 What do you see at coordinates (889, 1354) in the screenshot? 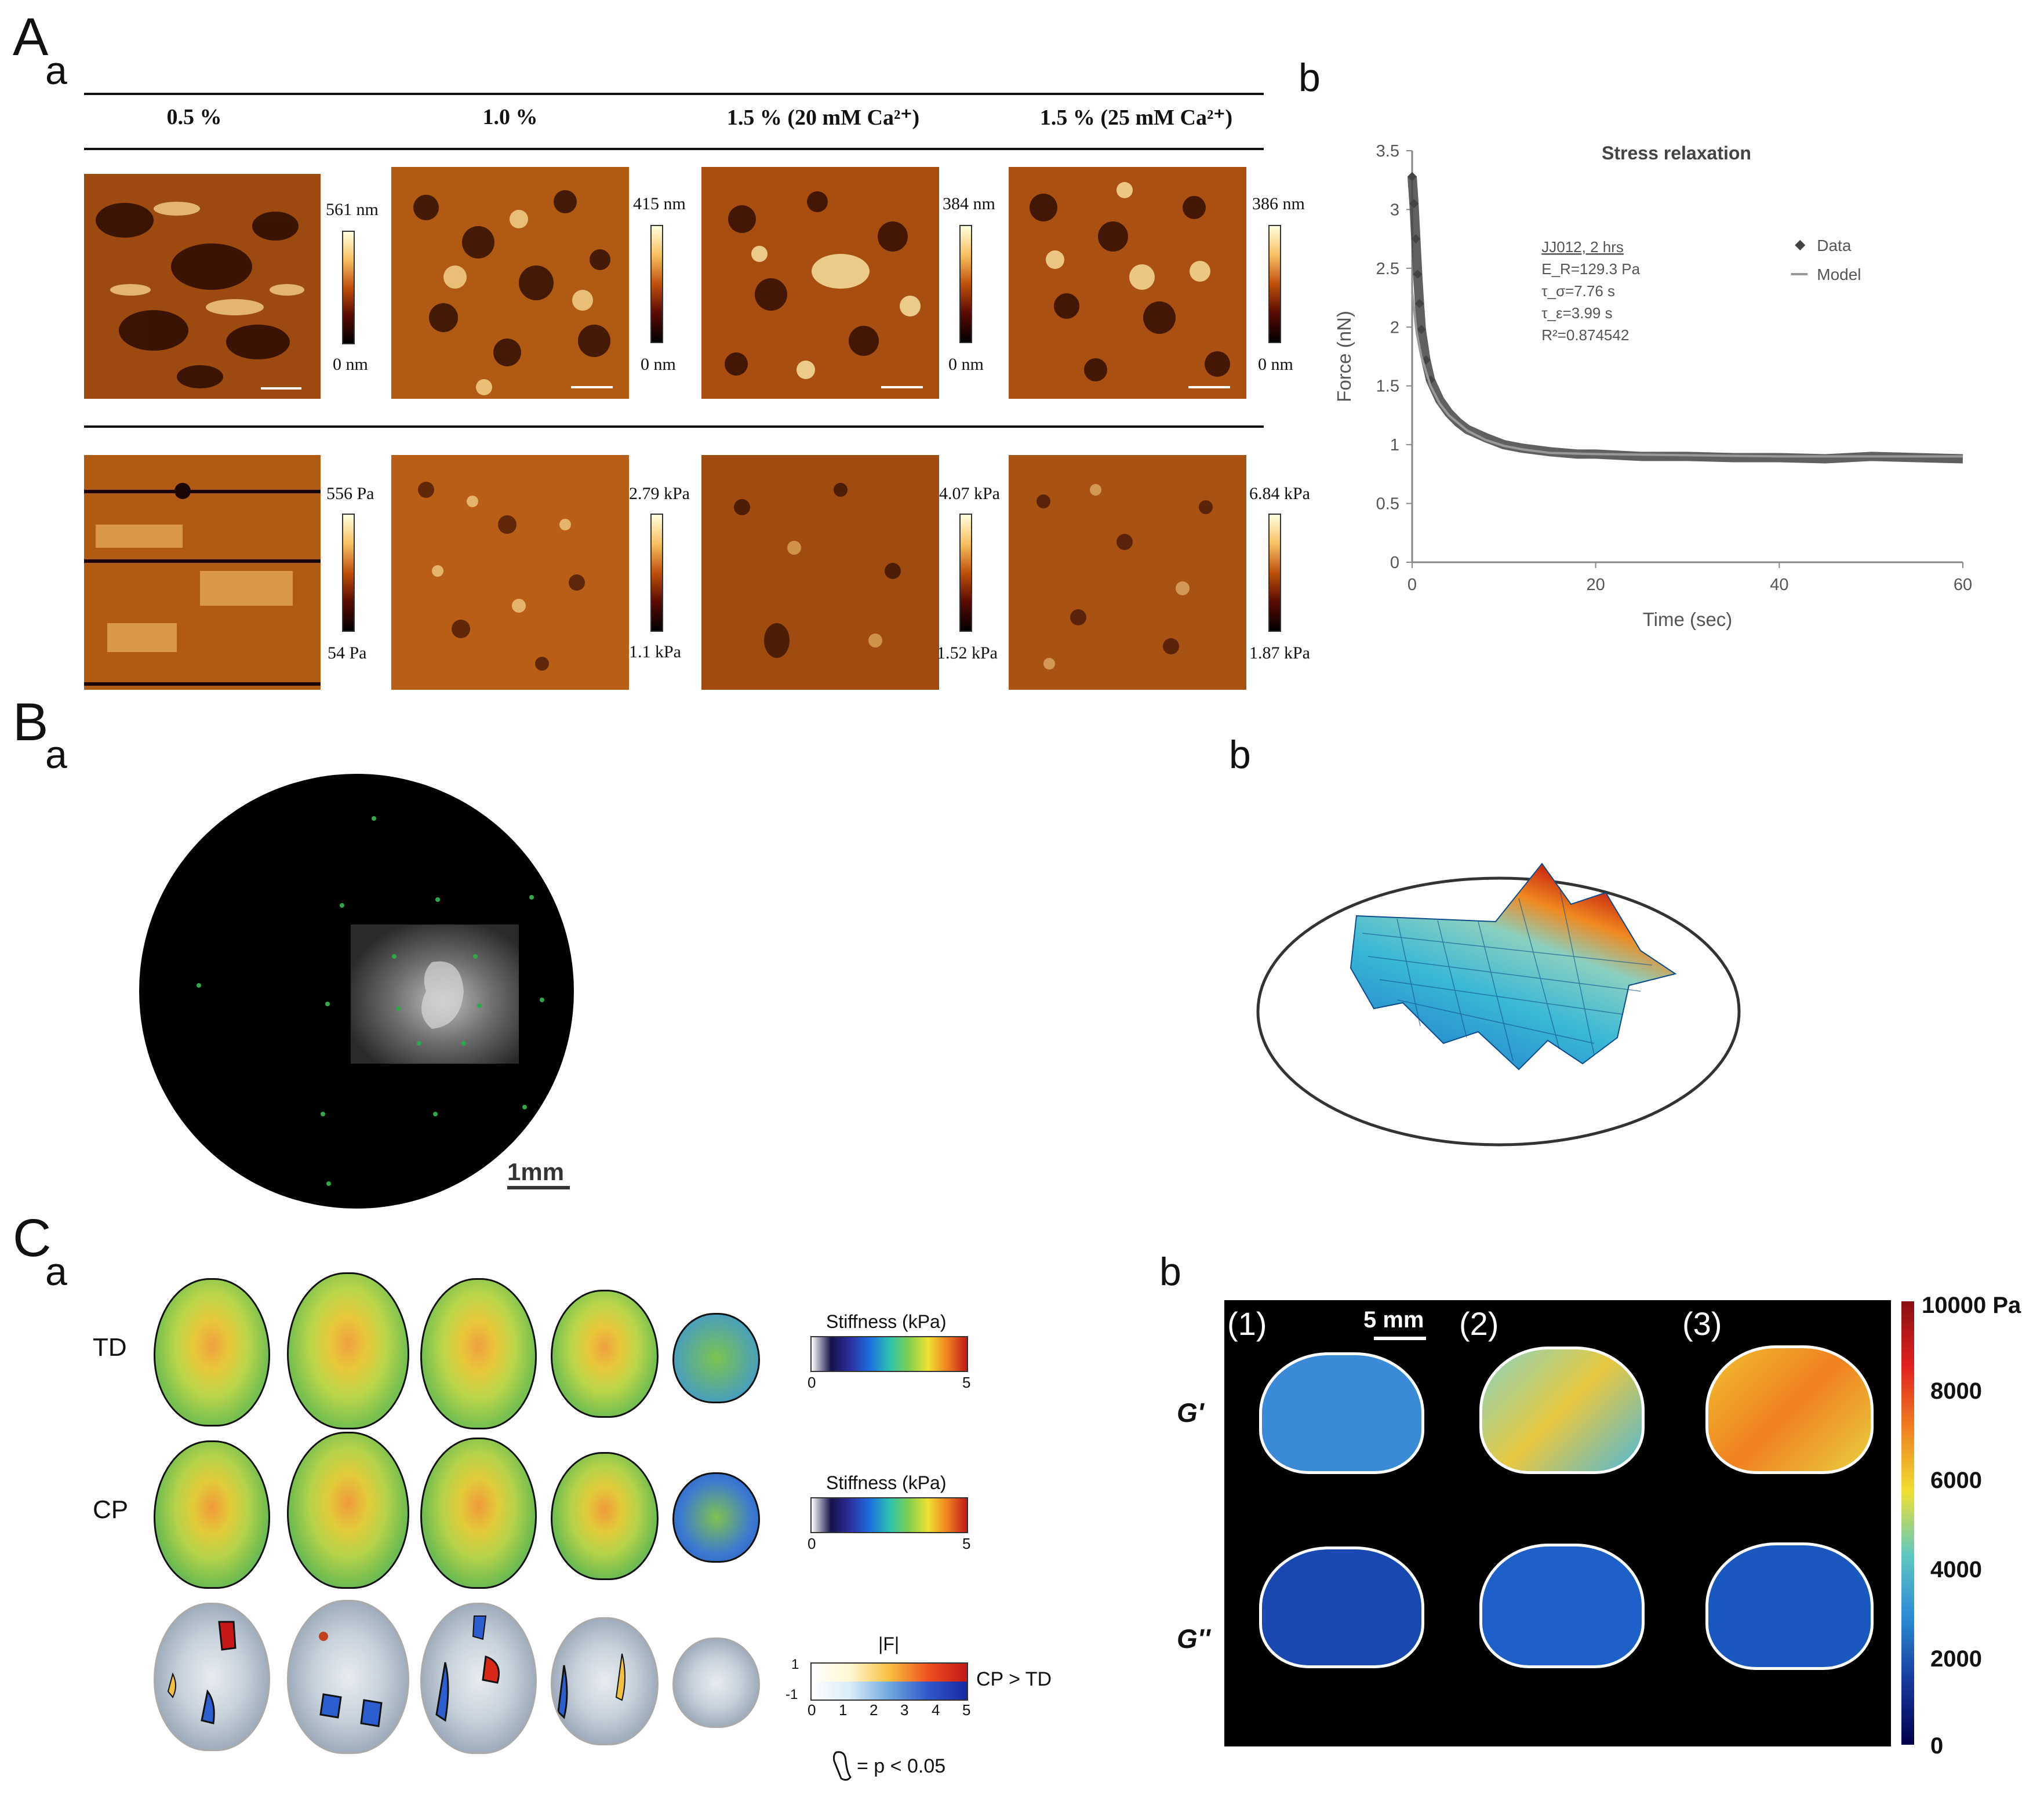
I see `stiffness-colorbar-td` at bounding box center [889, 1354].